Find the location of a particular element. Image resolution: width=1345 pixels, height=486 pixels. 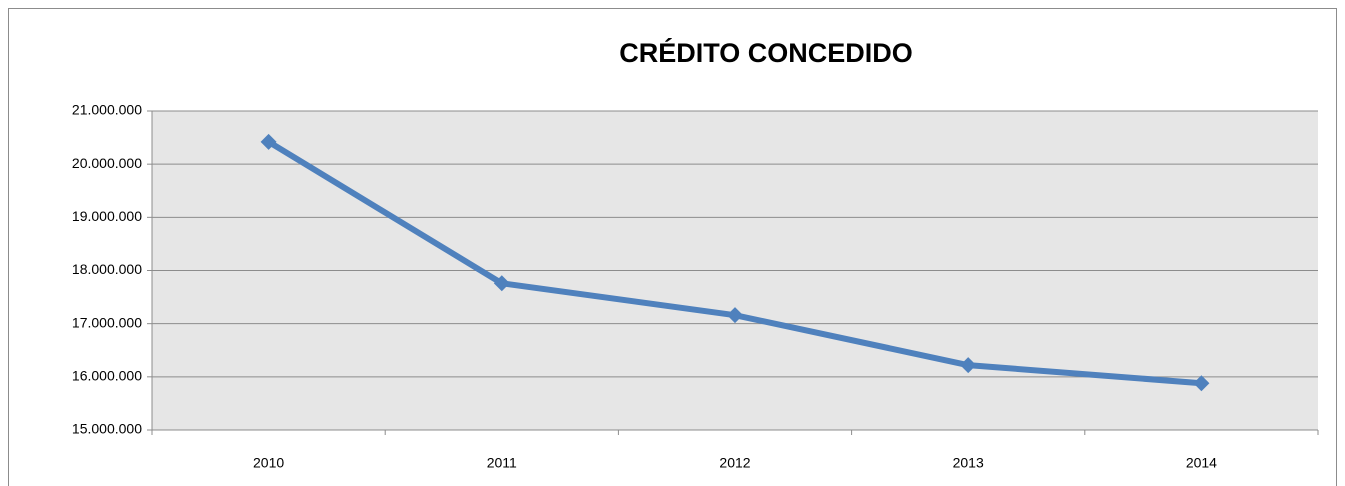

y-tick-label: 19.000.000 is located at coordinates (107, 216).